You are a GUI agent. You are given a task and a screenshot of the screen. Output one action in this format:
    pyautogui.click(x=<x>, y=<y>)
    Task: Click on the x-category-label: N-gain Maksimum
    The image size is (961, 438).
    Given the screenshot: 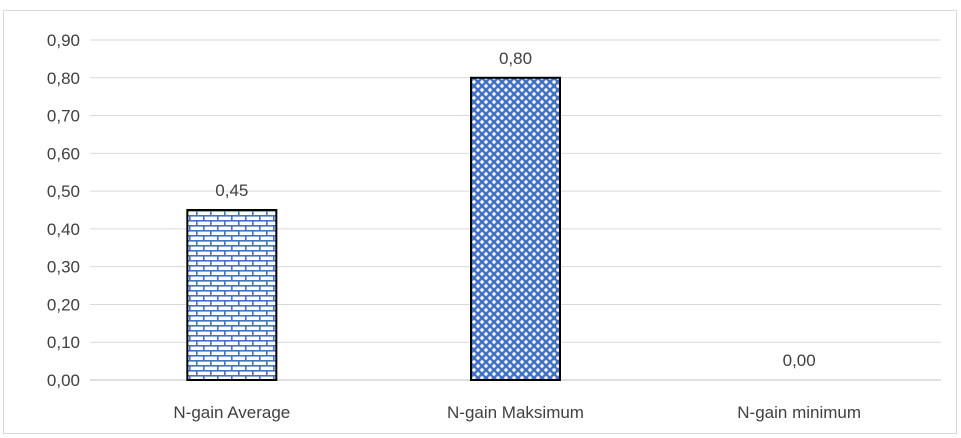 What is the action you would take?
    pyautogui.click(x=515, y=412)
    